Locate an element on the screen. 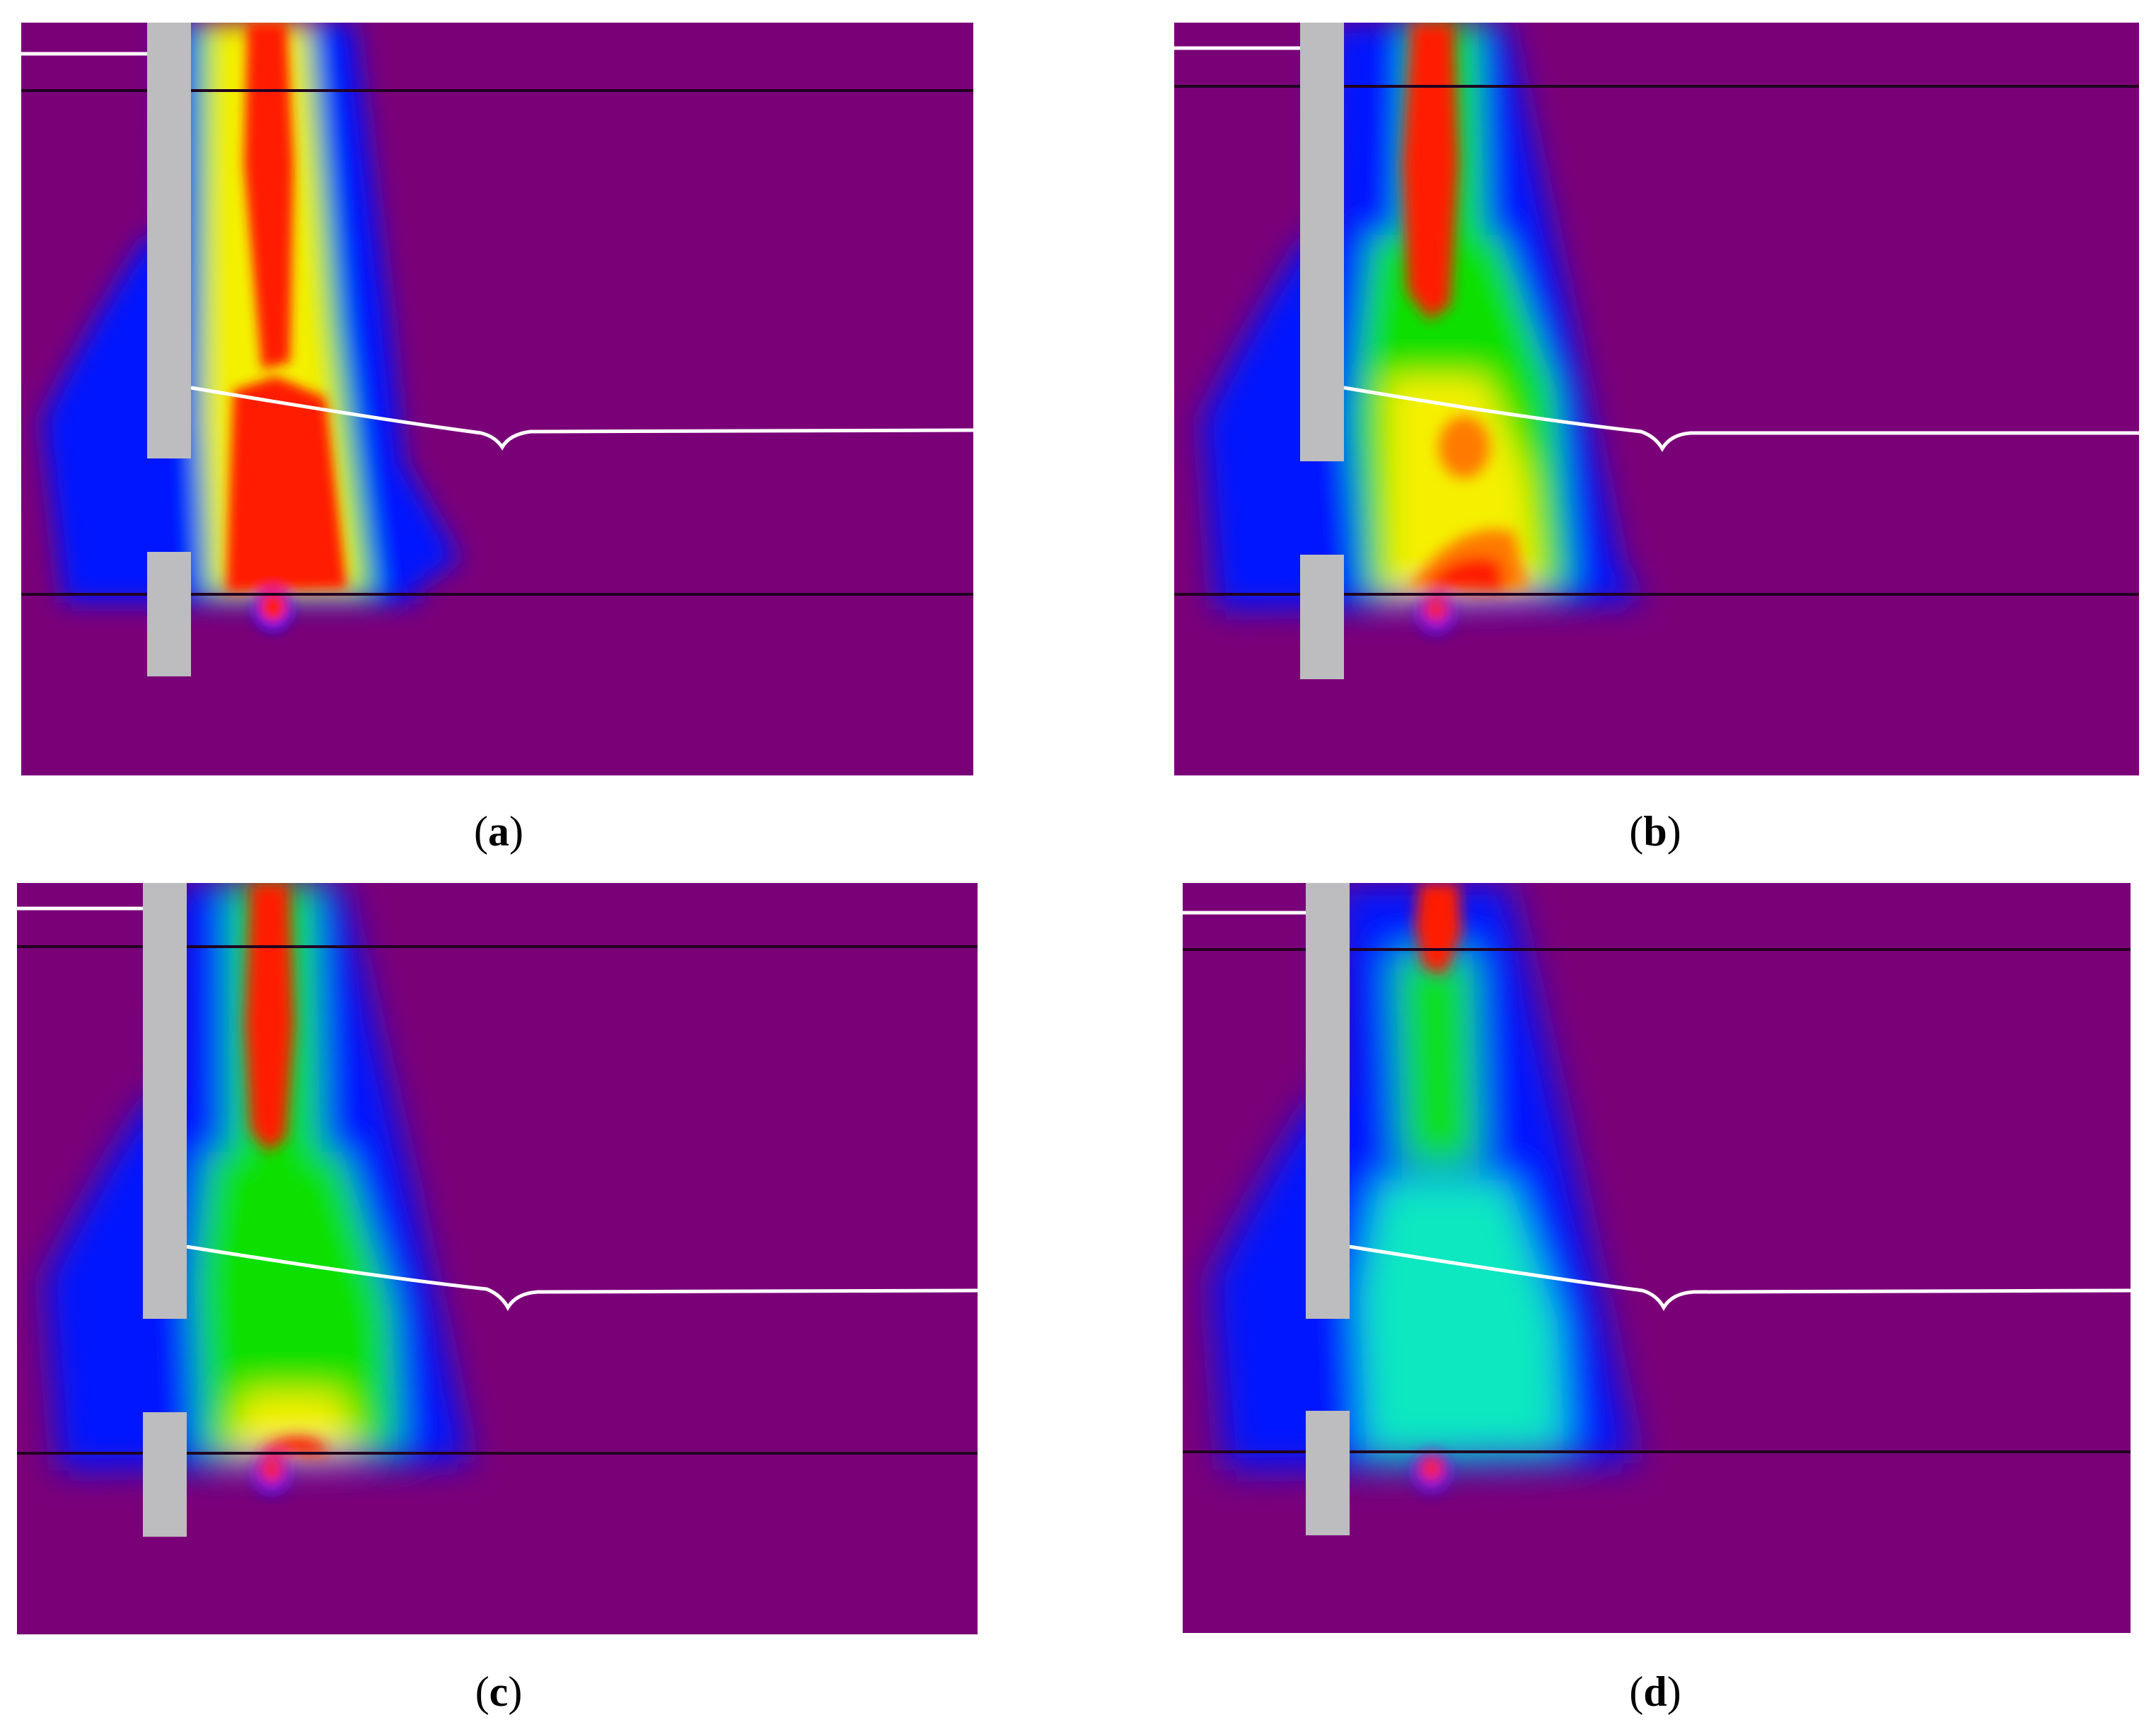 The image size is (2156, 1732). panel-c-caption: (c) is located at coordinates (499, 1692).